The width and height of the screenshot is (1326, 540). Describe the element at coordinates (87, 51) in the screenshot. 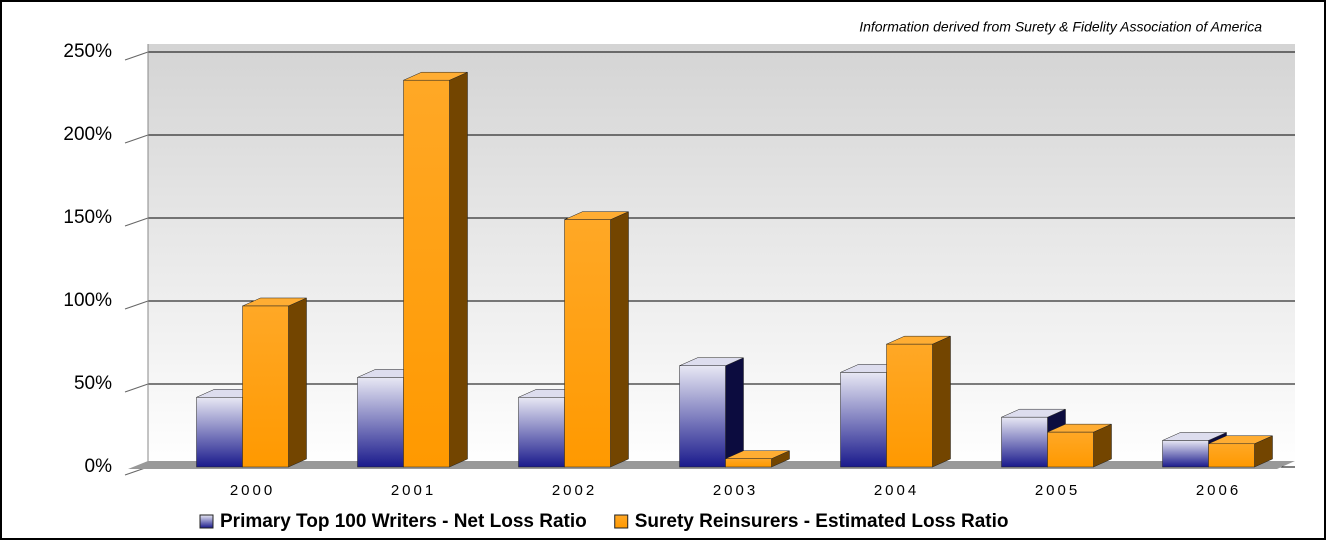

I see `y-tick-label: 250%` at that location.